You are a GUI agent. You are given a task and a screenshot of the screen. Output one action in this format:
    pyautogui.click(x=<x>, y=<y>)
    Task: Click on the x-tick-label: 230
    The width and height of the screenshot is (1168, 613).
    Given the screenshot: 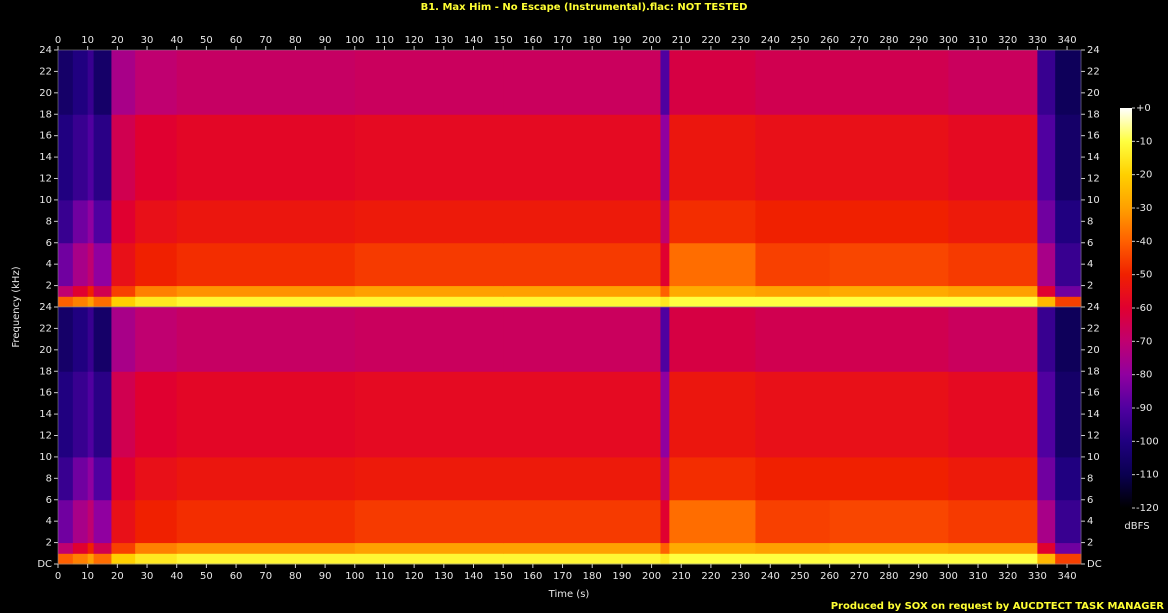 What is the action you would take?
    pyautogui.click(x=740, y=576)
    